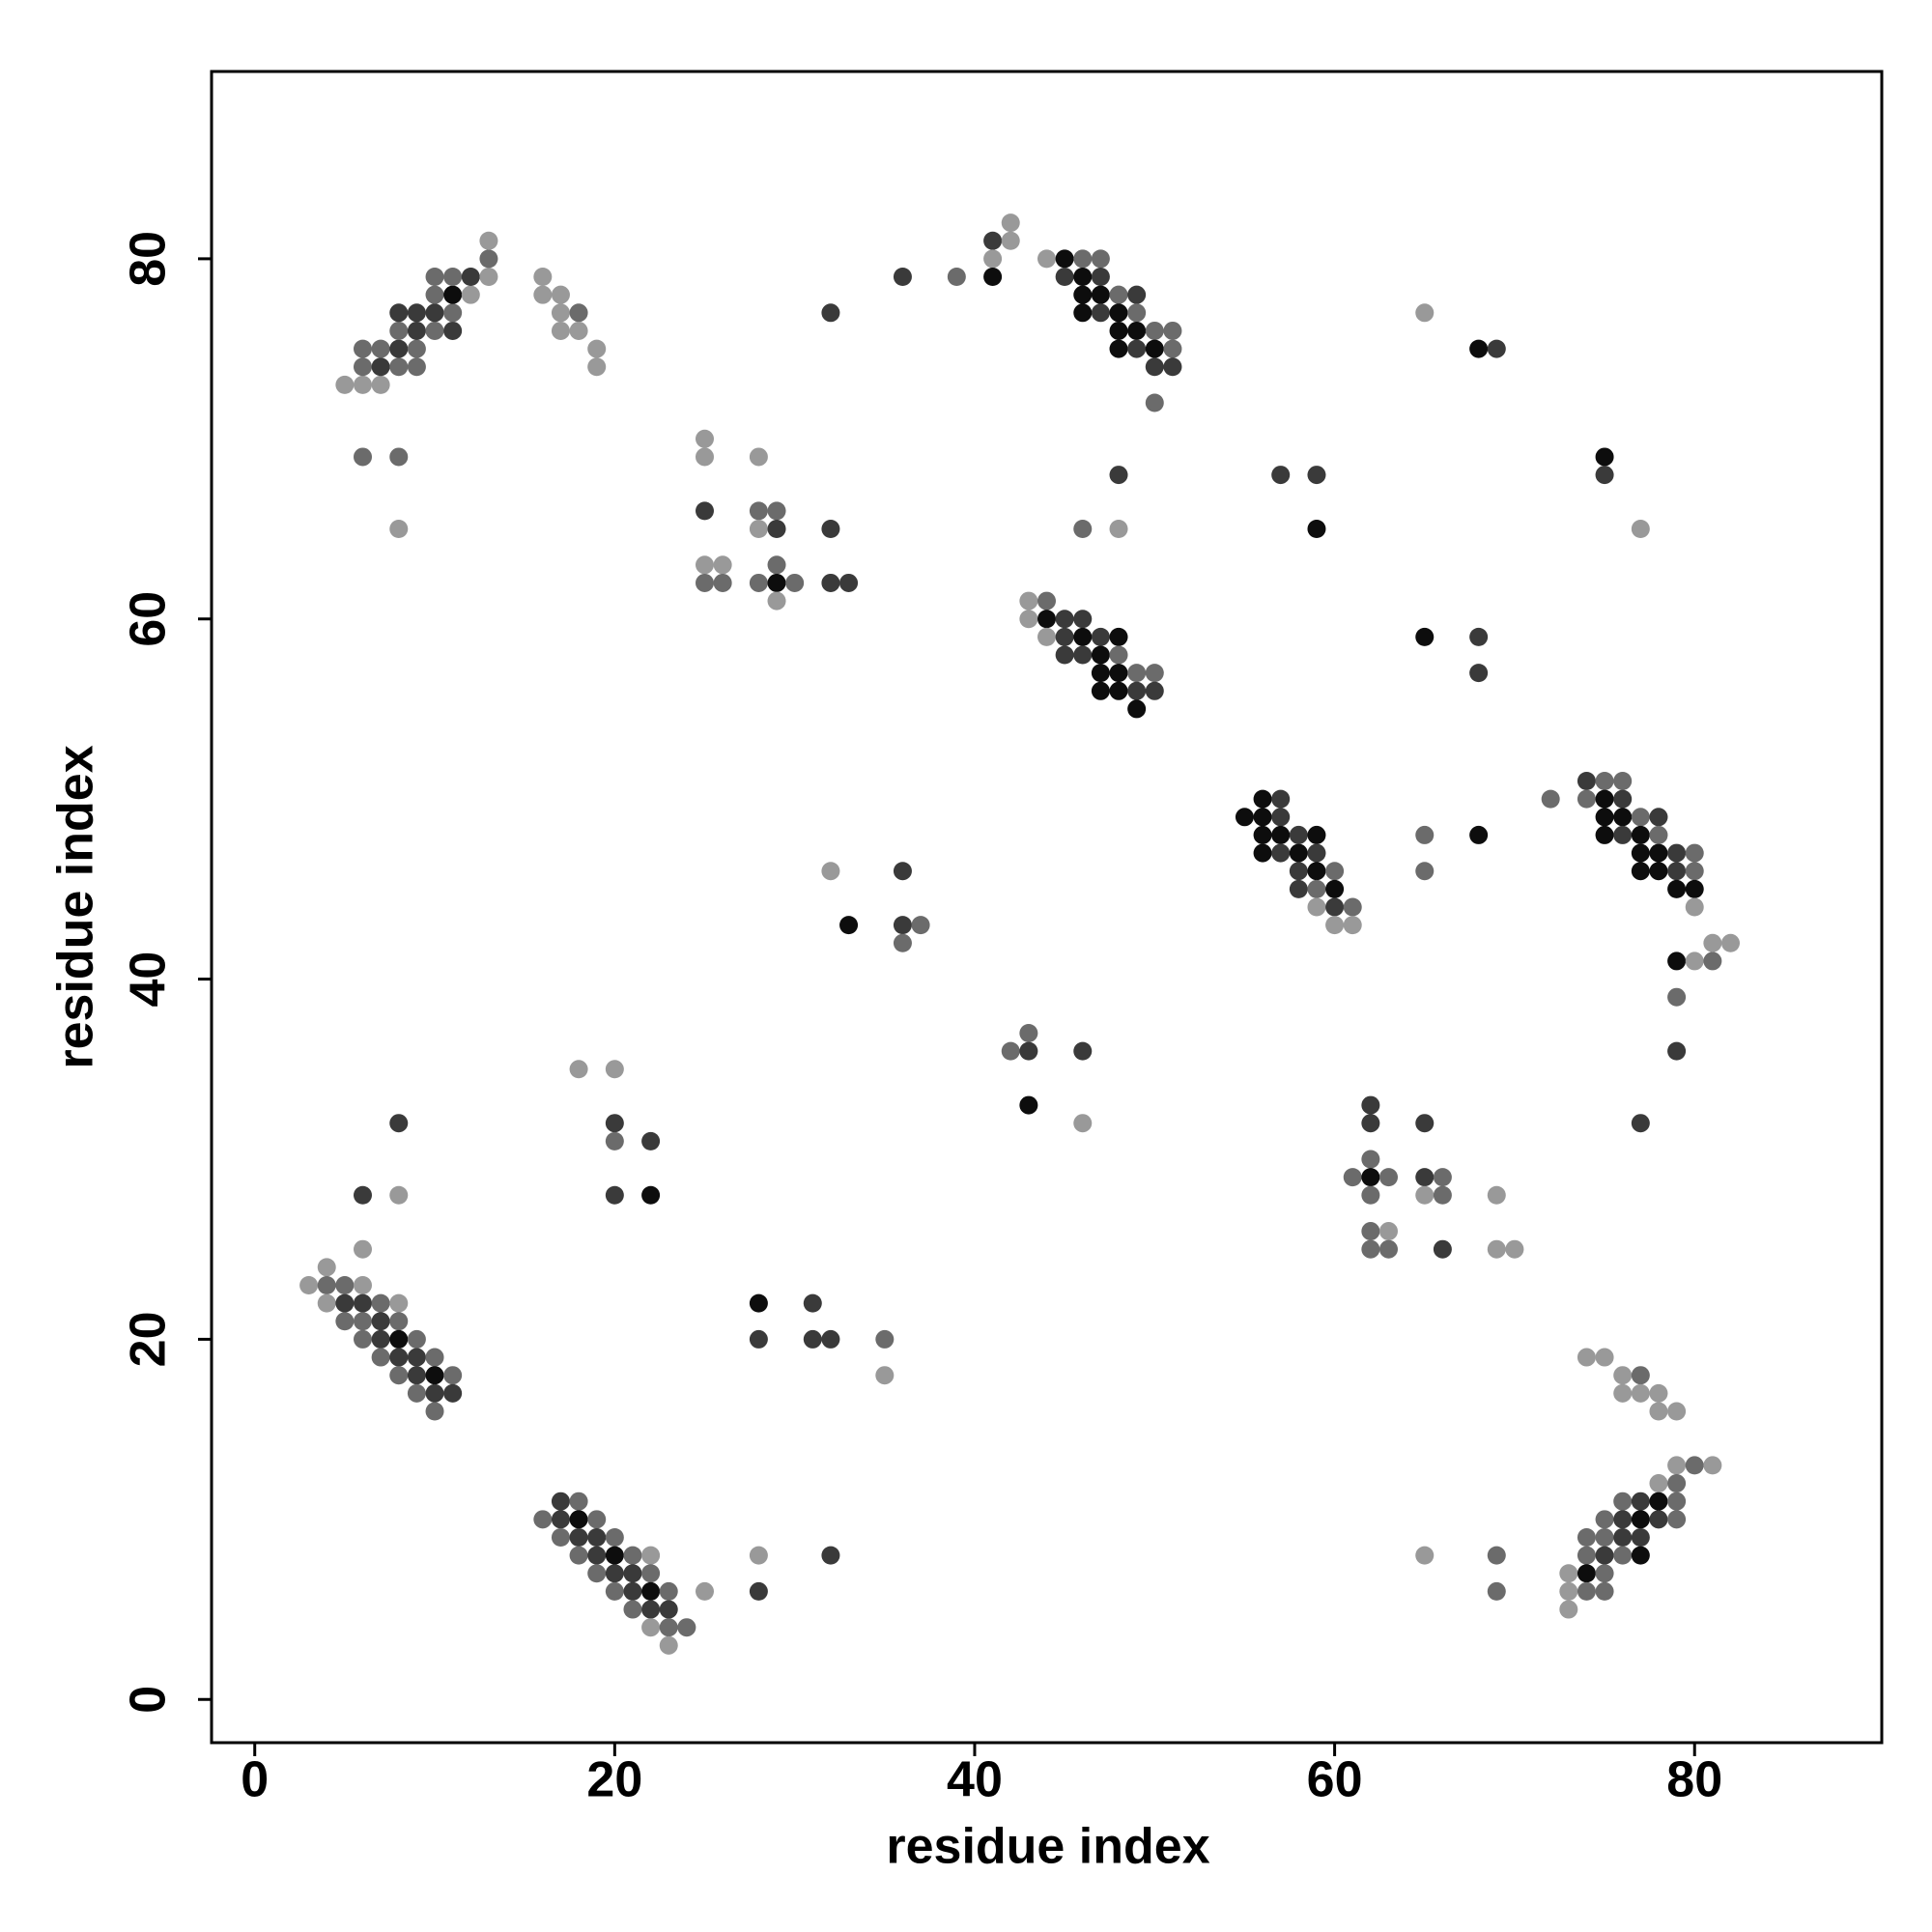 Image resolution: width=1932 pixels, height=1932 pixels. I want to click on x-tick-label: 60, so click(1335, 1780).